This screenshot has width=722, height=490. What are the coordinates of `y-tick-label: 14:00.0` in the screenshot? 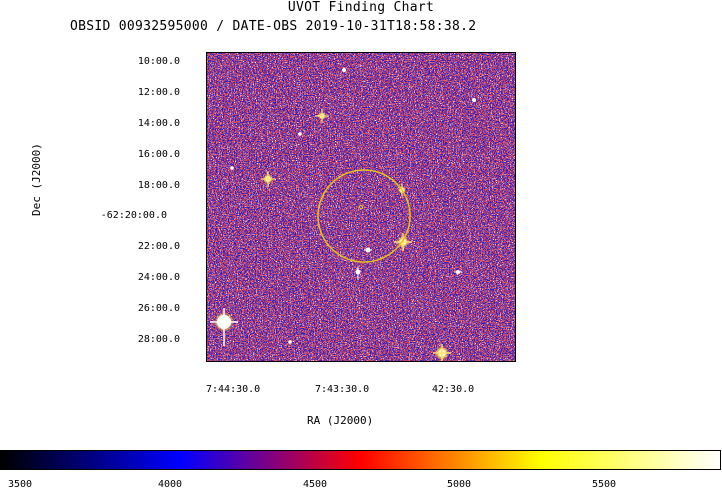 It's located at (158, 123).